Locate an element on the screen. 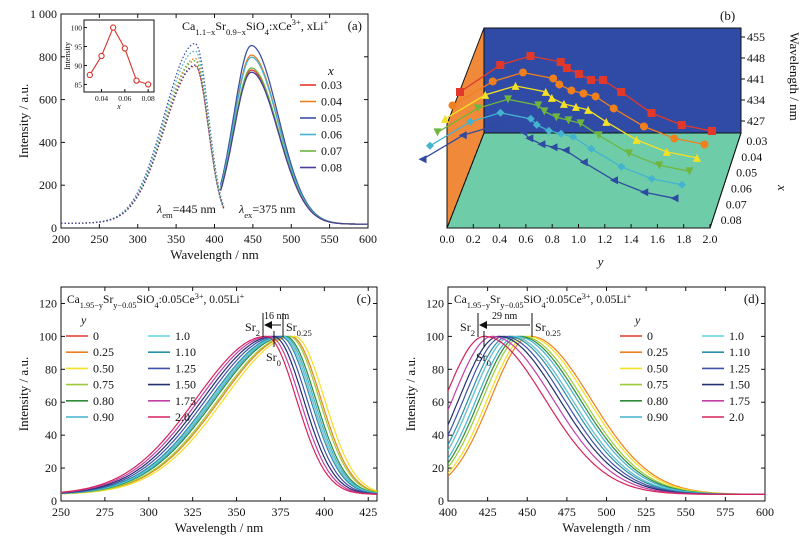 The width and height of the screenshot is (801, 559). x-axis-label: Wavelength / nm is located at coordinates (219, 527).